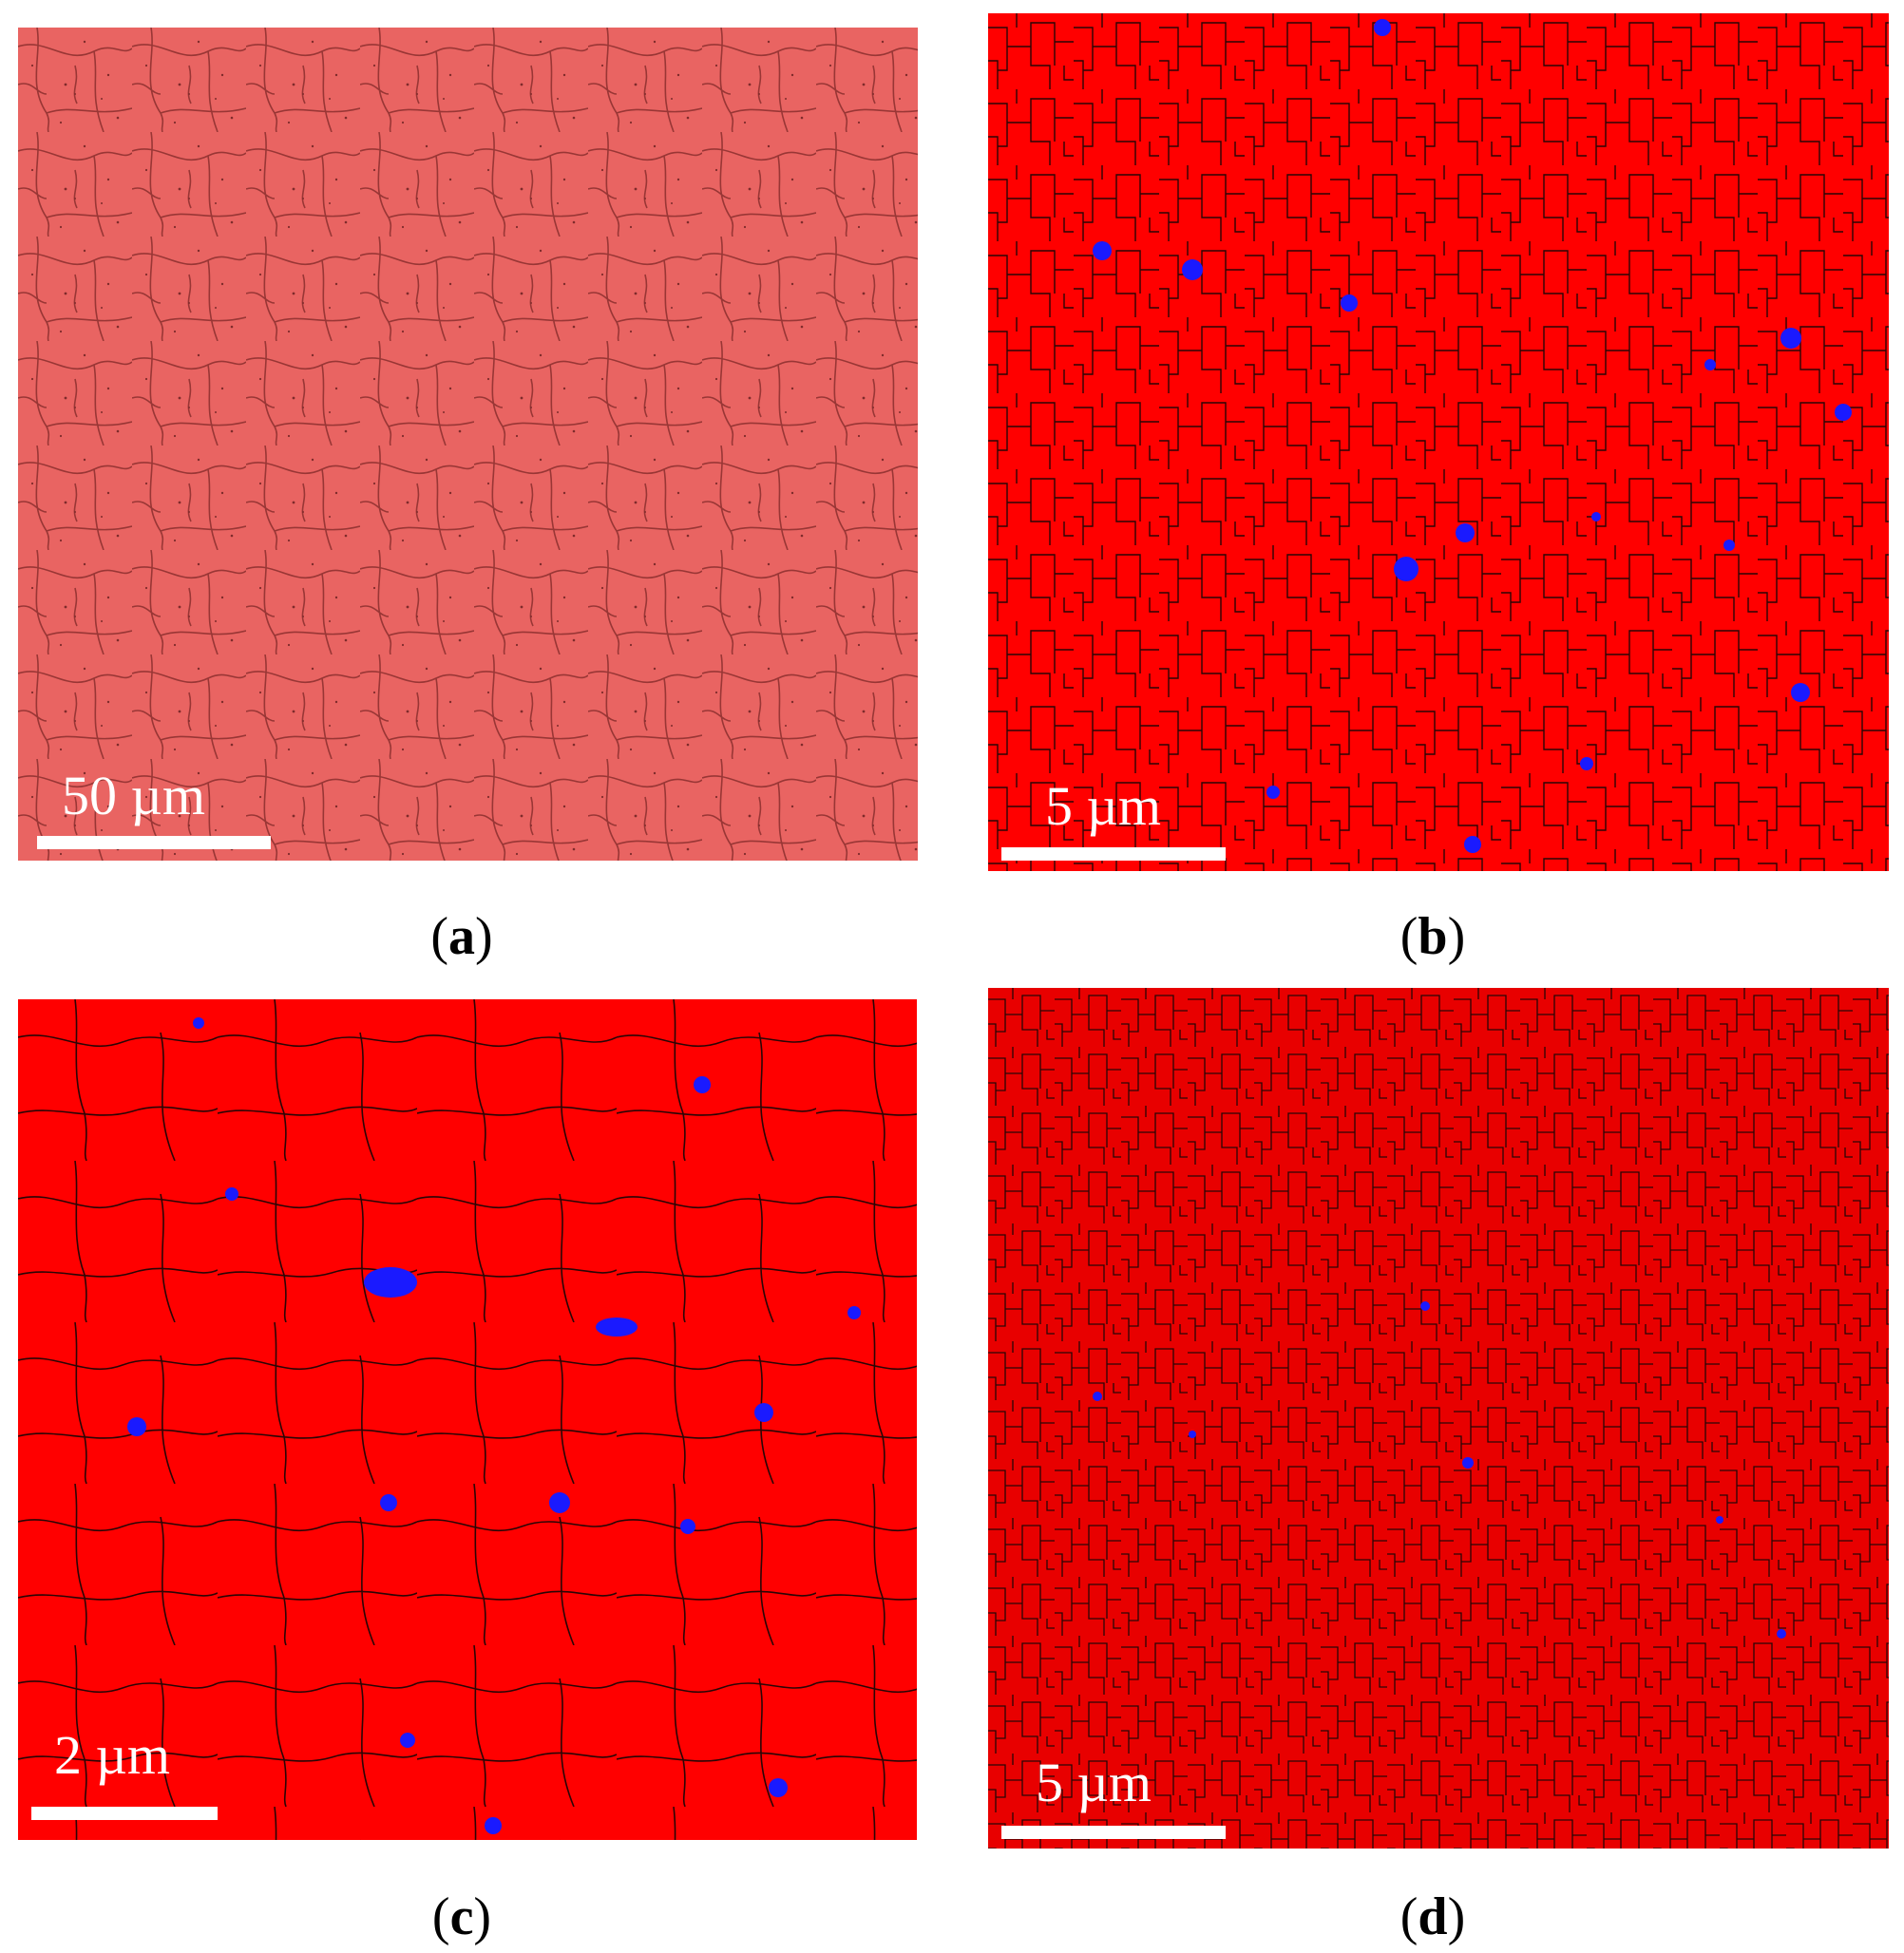 Image resolution: width=1904 pixels, height=1953 pixels. What do you see at coordinates (134, 795) in the screenshot?
I see `scale-bar-label-a: 50 µm` at bounding box center [134, 795].